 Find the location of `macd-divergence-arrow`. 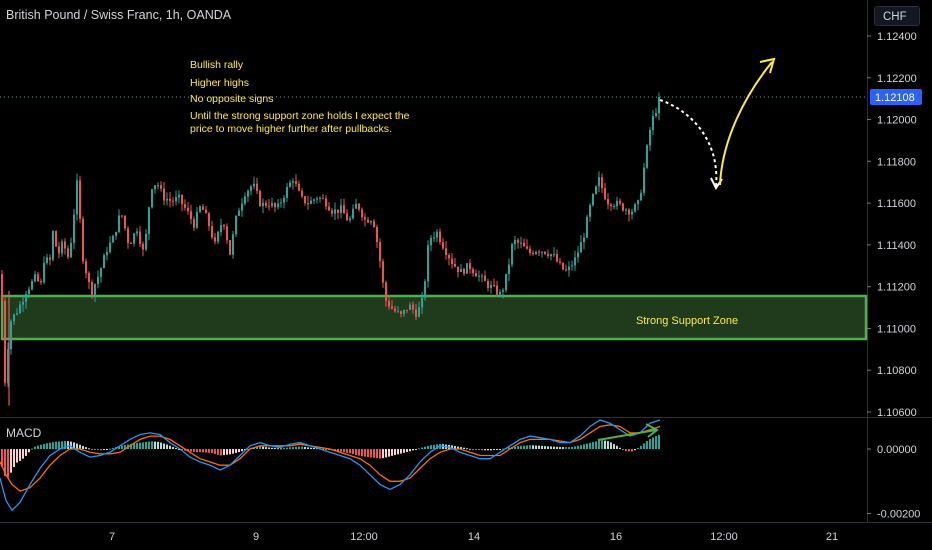

macd-divergence-arrow is located at coordinates (627, 435).